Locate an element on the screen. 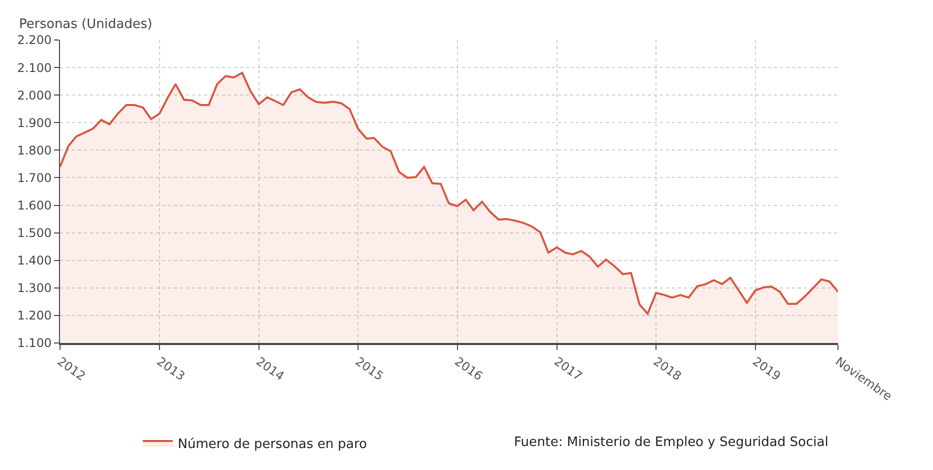 The width and height of the screenshot is (933, 470). y-tick-label: 1.200 is located at coordinates (34, 315).